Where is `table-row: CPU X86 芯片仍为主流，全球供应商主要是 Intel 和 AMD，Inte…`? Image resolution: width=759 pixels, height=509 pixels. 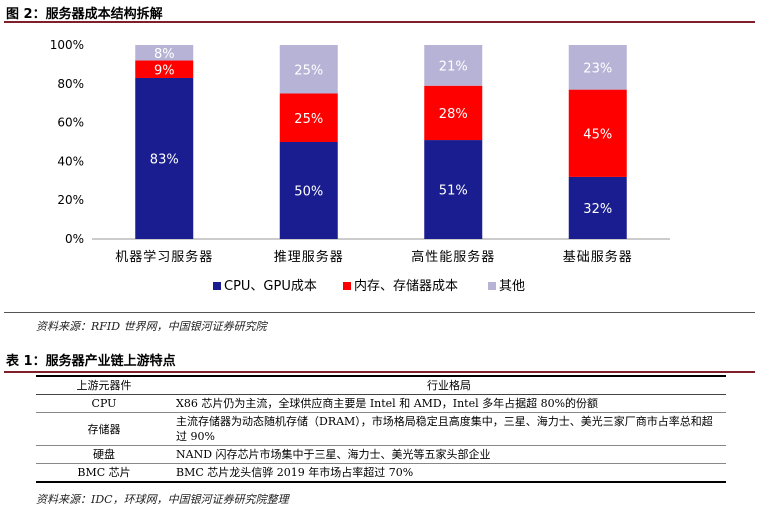
table-row: CPU X86 芯片仍为主流，全球供应商主要是 Intel 和 AMD，Inte… is located at coordinates (381, 403).